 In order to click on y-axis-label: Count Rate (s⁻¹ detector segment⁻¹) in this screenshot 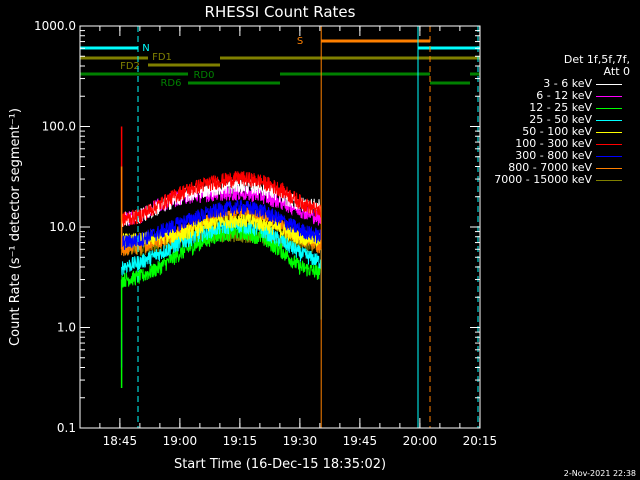, I will do `click(15, 227)`.